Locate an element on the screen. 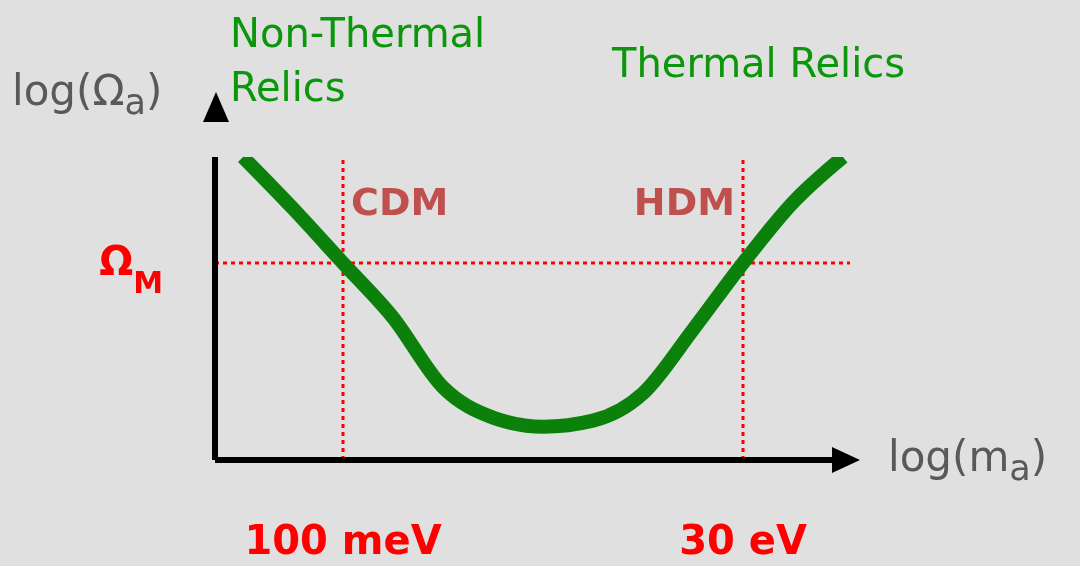 Image resolution: width=1080 pixels, height=566 pixels. x-axis-title: log(m$_{a}$) is located at coordinates (968, 460).